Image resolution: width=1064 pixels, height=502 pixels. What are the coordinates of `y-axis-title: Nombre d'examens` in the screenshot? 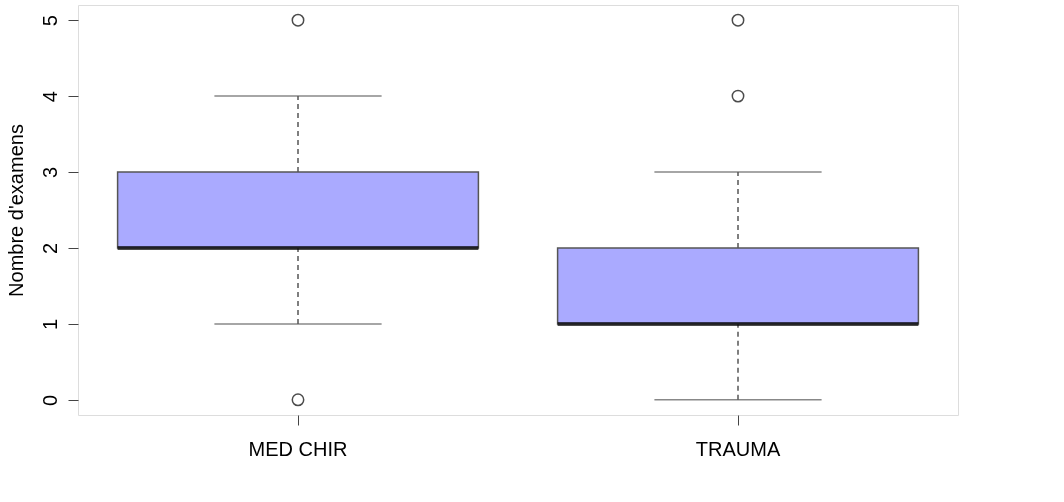 It's located at (15, 210).